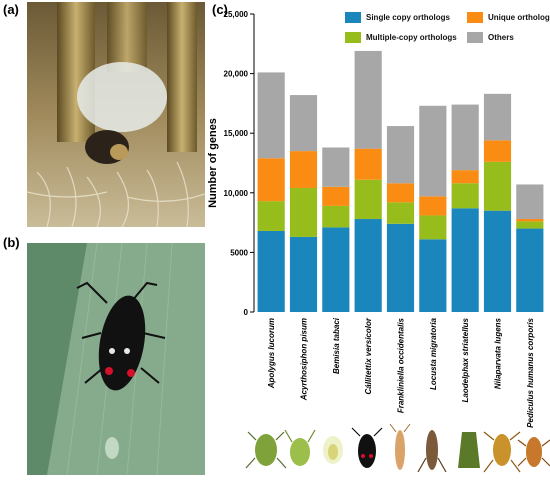 This screenshot has width=550, height=487. Describe the element at coordinates (266, 450) in the screenshot. I see `insect-apolygus` at that location.